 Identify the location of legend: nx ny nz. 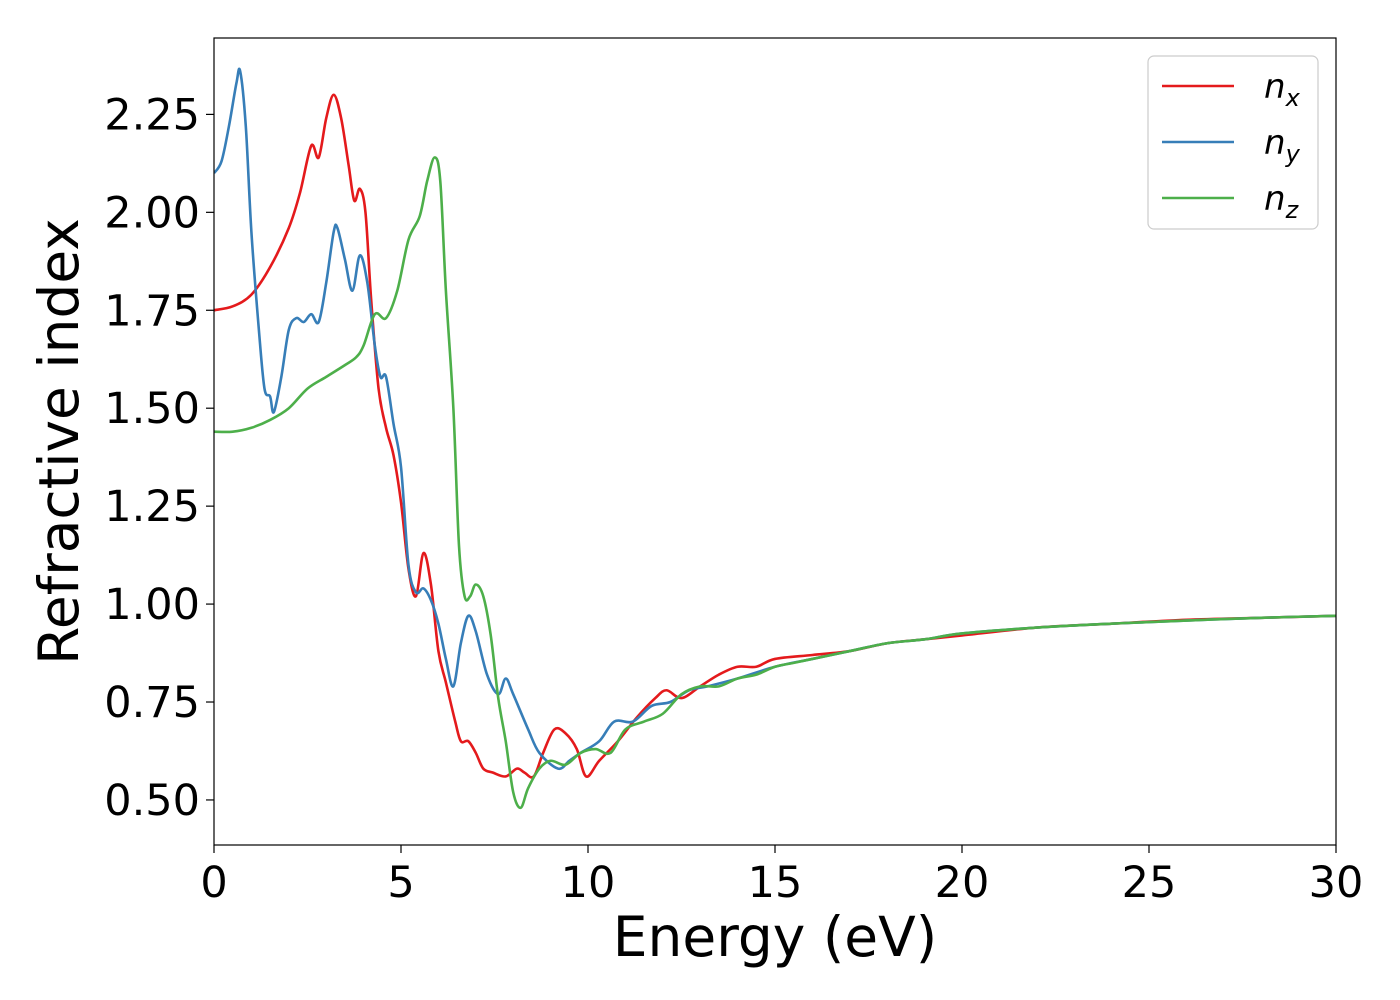
(1233, 142).